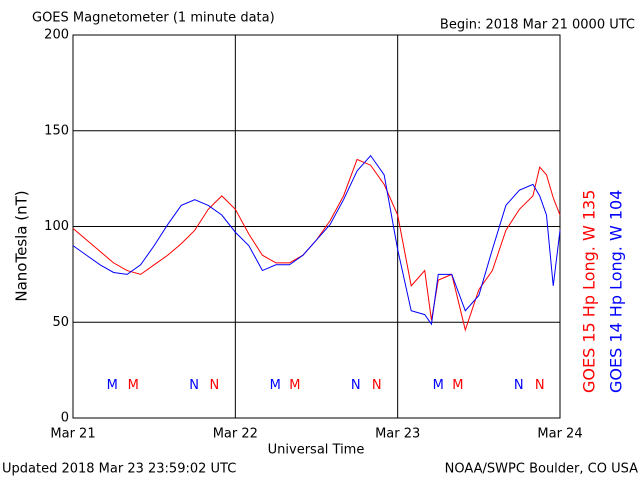 This screenshot has height=480, width=640. What do you see at coordinates (60, 322) in the screenshot?
I see `y-tick-label: 50` at bounding box center [60, 322].